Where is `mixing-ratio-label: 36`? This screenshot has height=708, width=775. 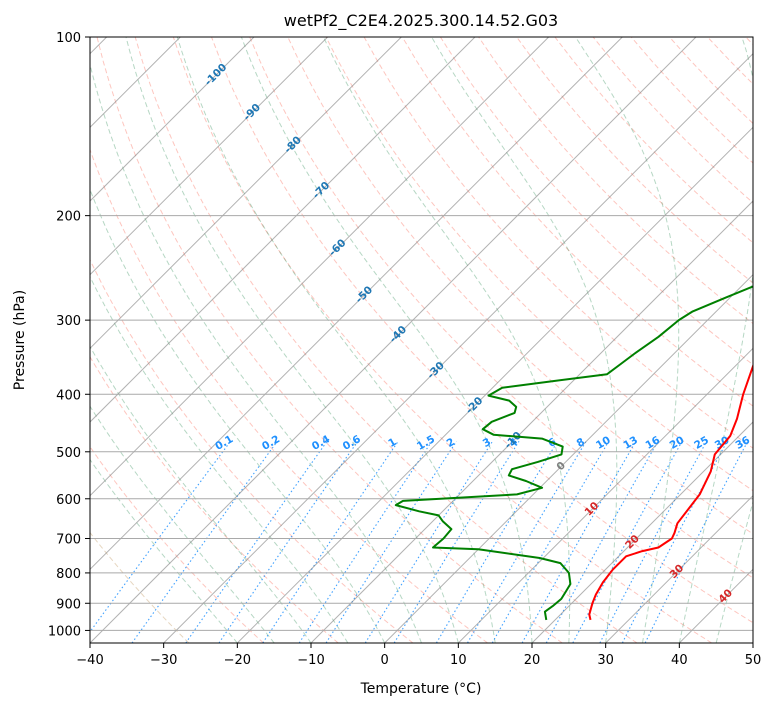
mixing-ratio-label: 36 is located at coordinates (742, 443).